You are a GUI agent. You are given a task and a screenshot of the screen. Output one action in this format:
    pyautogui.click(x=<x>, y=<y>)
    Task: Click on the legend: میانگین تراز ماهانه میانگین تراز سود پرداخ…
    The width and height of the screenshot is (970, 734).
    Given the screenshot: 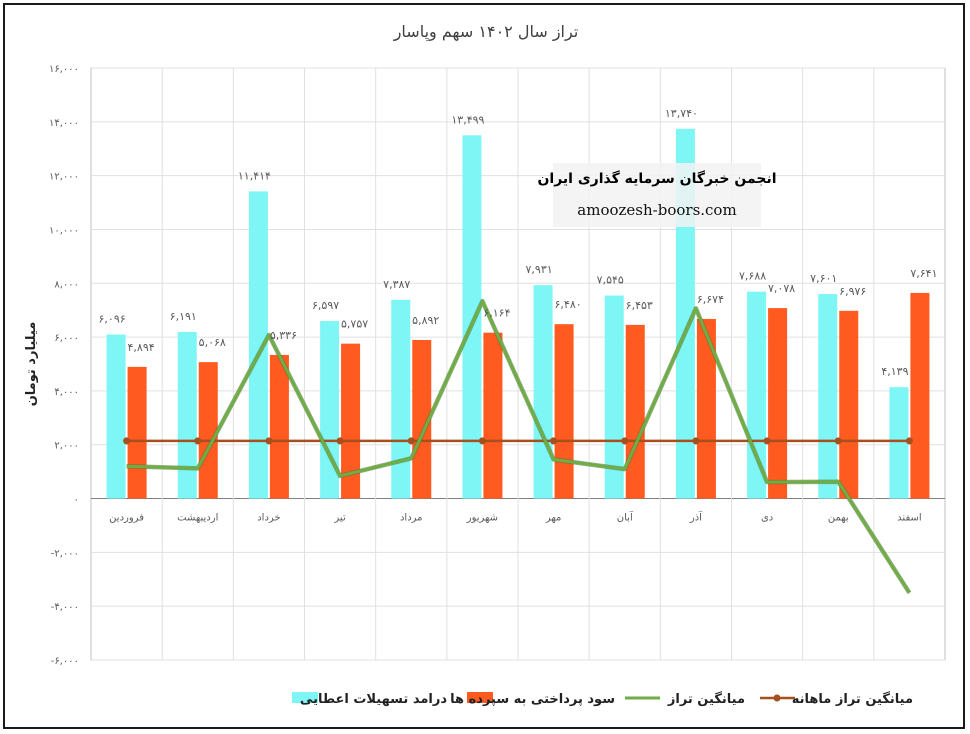 What is the action you would take?
    pyautogui.click(x=602, y=699)
    